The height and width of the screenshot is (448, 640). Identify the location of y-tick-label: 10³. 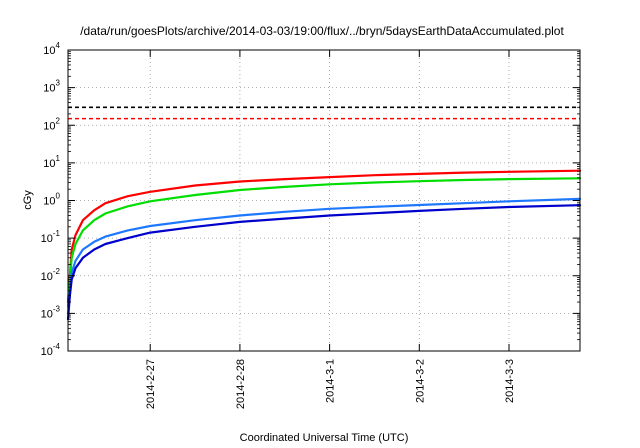
(51, 87).